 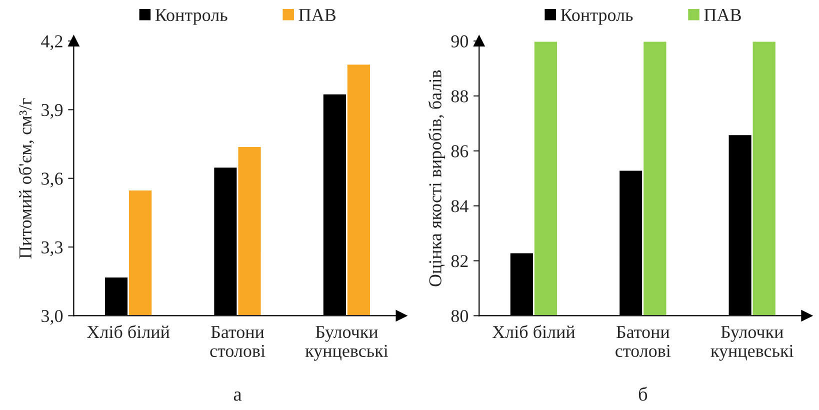 I want to click on y-tick-label: 86, so click(x=459, y=151).